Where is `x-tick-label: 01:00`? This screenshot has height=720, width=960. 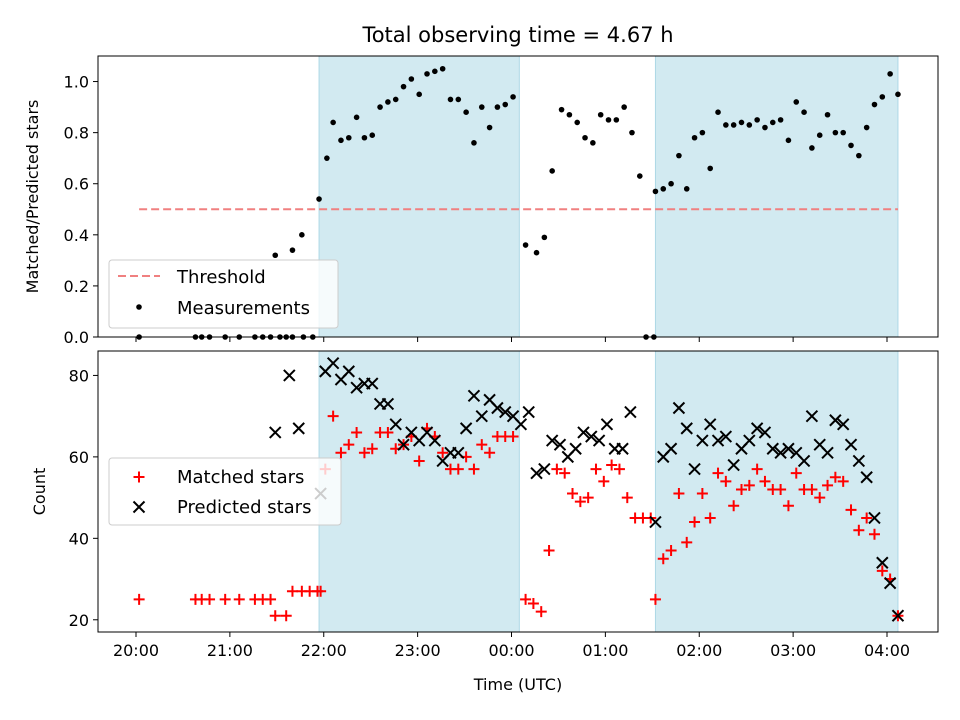
x-tick-label: 01:00 is located at coordinates (605, 650).